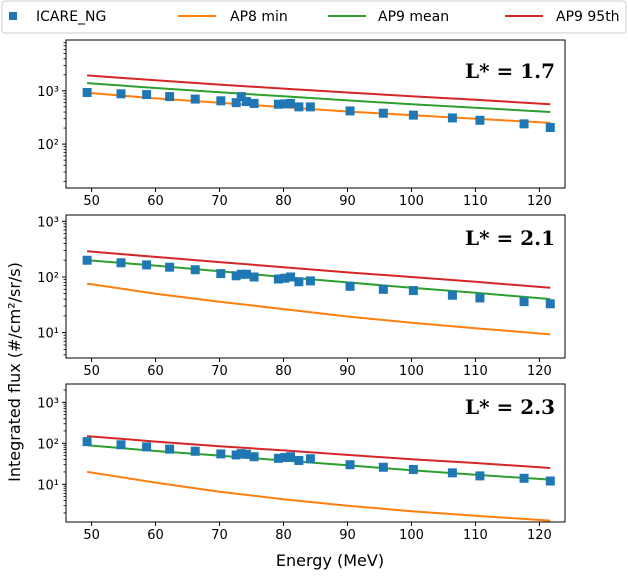  Describe the element at coordinates (413, 17) in the screenshot. I see `legend-label-ap9-mean: AP9 mean` at that location.